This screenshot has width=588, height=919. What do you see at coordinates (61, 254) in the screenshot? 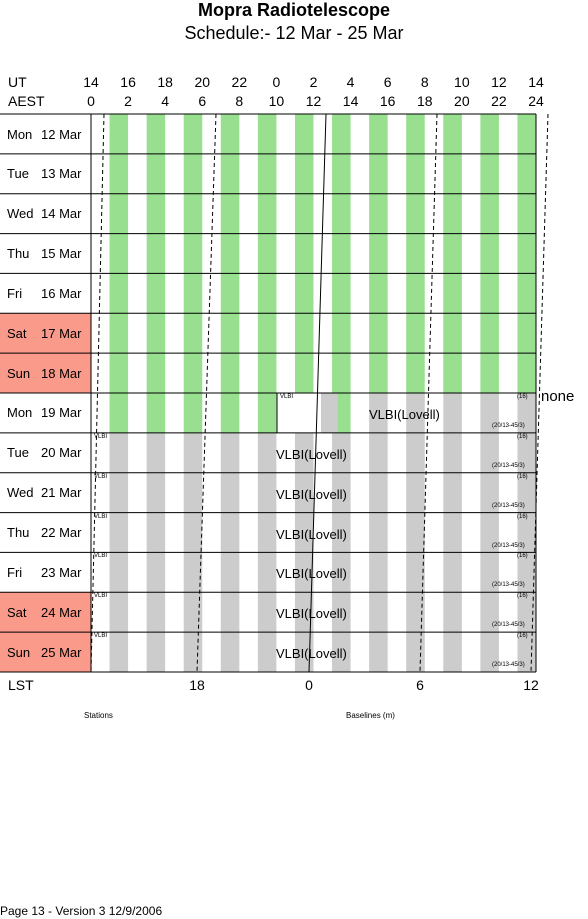
I see `day-date: 15 Mar` at bounding box center [61, 254].